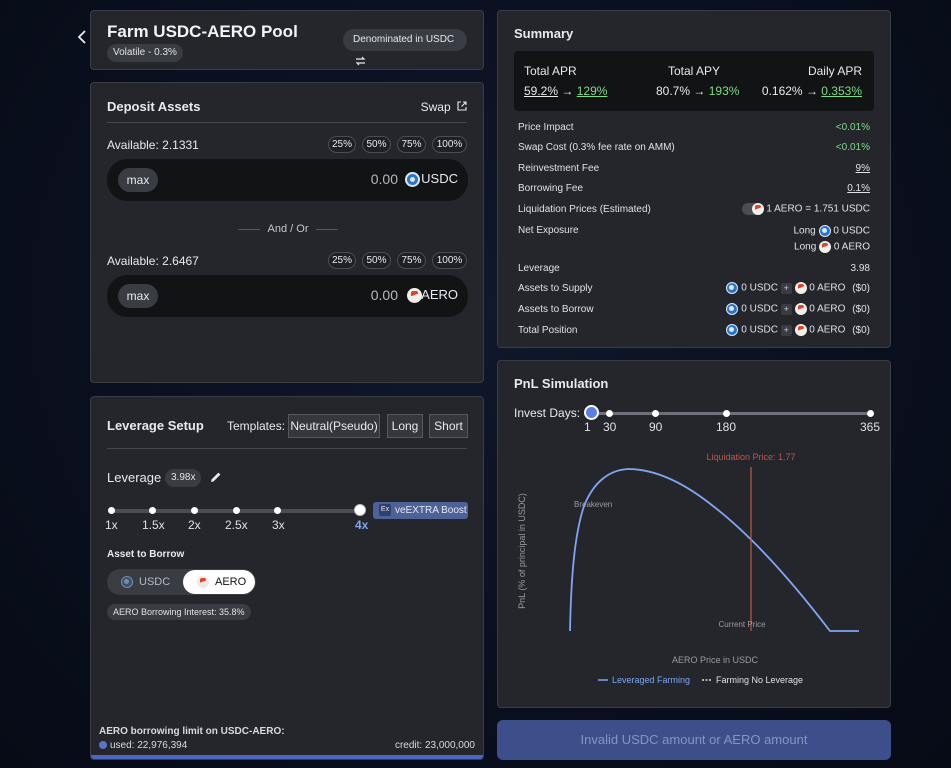 The image size is (951, 768). I want to click on submit-button-label: Invalid USDC amount or AERO amount, so click(694, 739).